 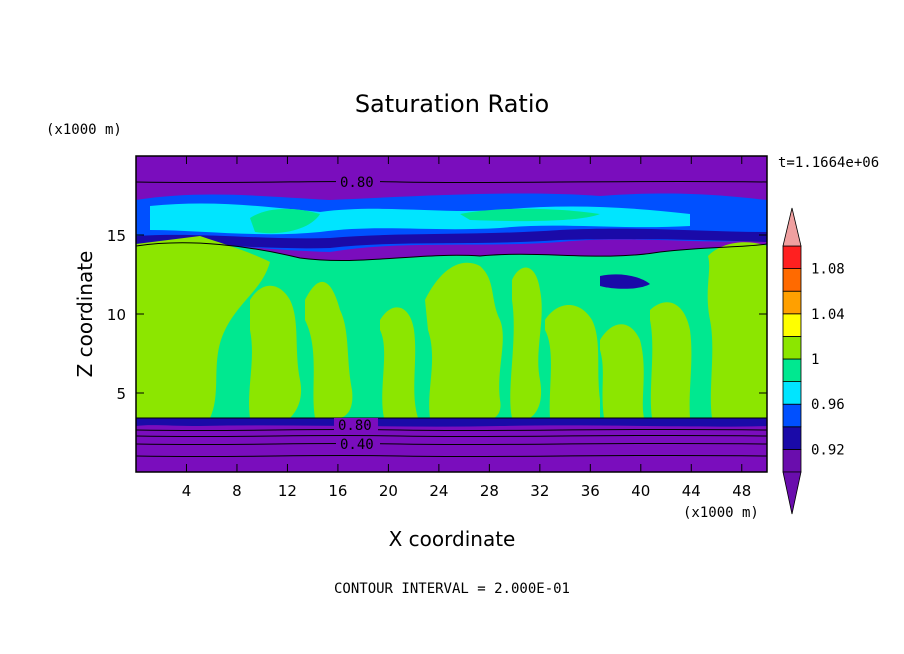 What do you see at coordinates (464, 340) in the screenshot?
I see `lime-plume-center` at bounding box center [464, 340].